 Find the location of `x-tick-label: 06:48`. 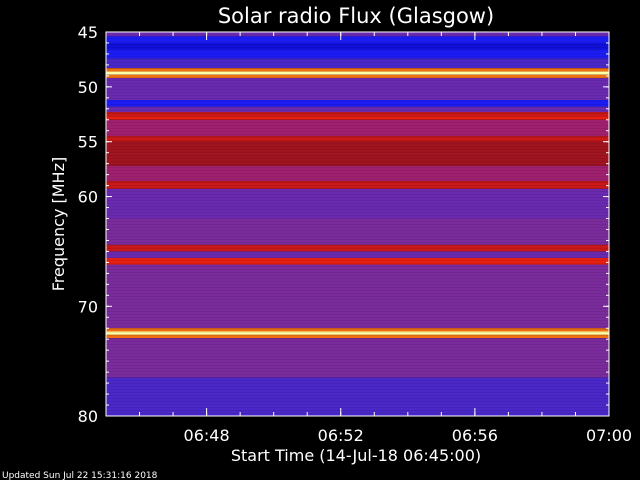

x-tick-label: 06:48 is located at coordinates (207, 435).